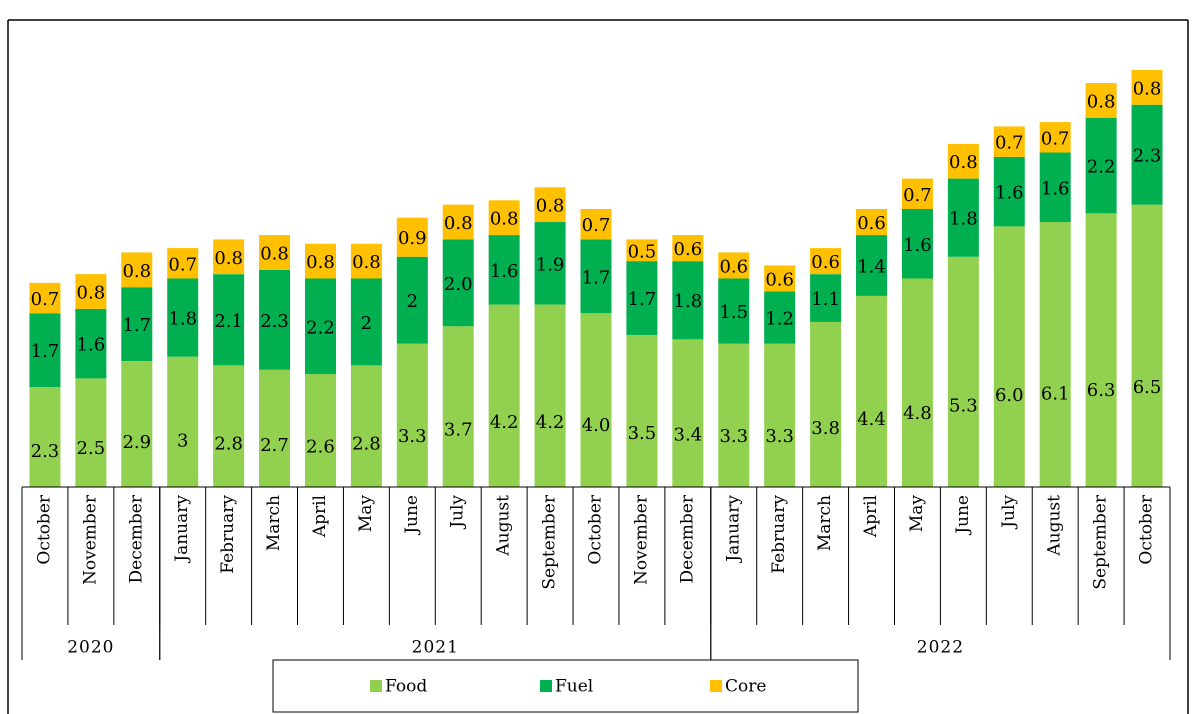 The image size is (1195, 714). What do you see at coordinates (733, 529) in the screenshot?
I see `x-tick-label: January` at bounding box center [733, 529].